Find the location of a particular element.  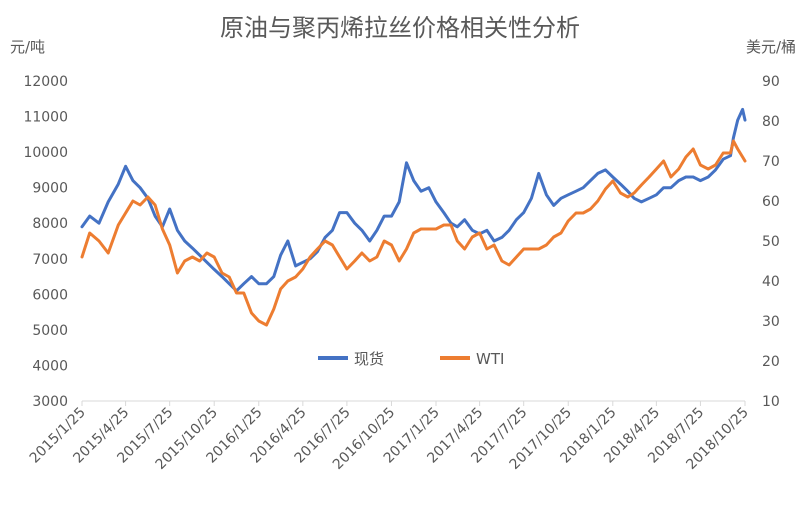

chart-title: 原油与聚丙烯拉丝价格相关性分析 is located at coordinates (400, 28).